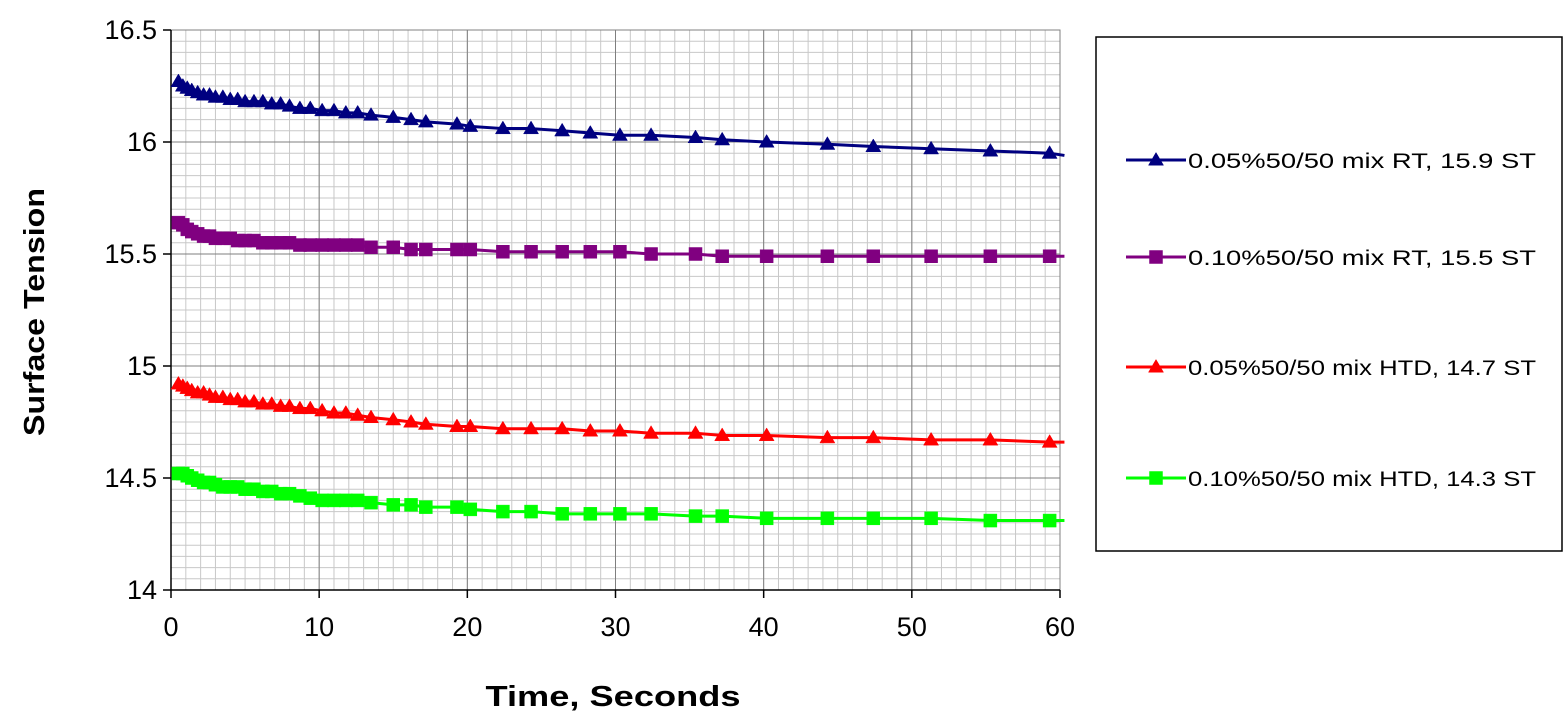  I want to click on legend-item-4: 0.10%50/50 mix HTD, 14.3 ST, so click(1331, 479).